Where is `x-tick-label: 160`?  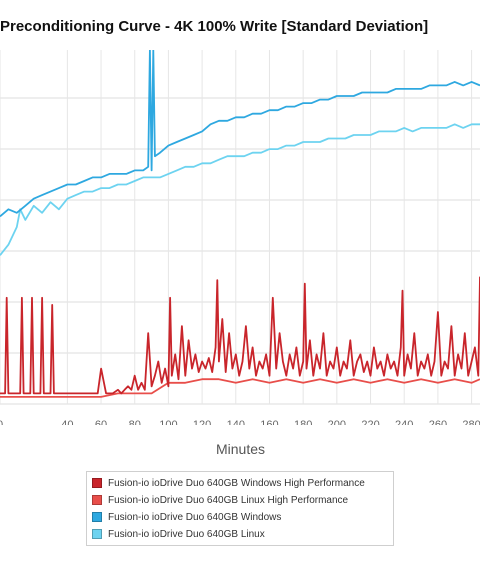 x-tick-label: 160 is located at coordinates (269, 422).